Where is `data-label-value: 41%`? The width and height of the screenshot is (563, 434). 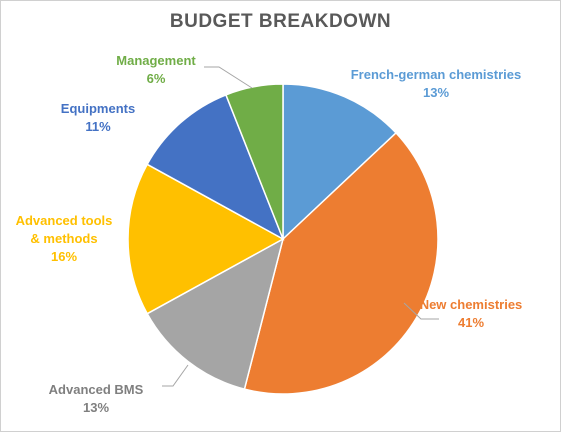
data-label-value: 41% is located at coordinates (471, 322).